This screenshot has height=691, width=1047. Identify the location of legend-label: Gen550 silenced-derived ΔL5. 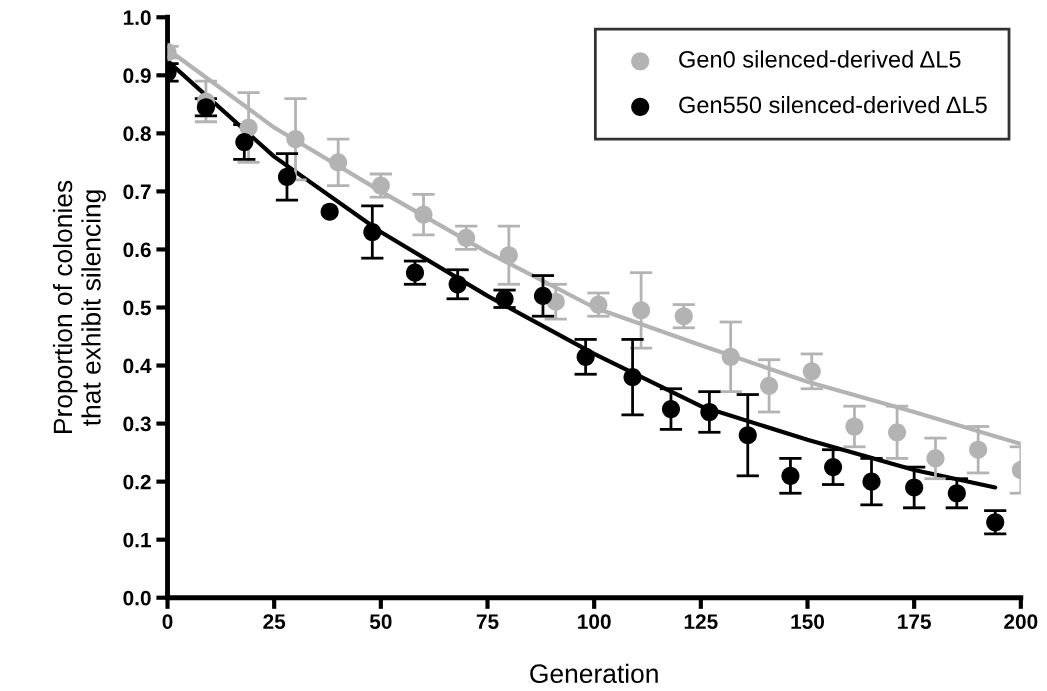
(833, 104).